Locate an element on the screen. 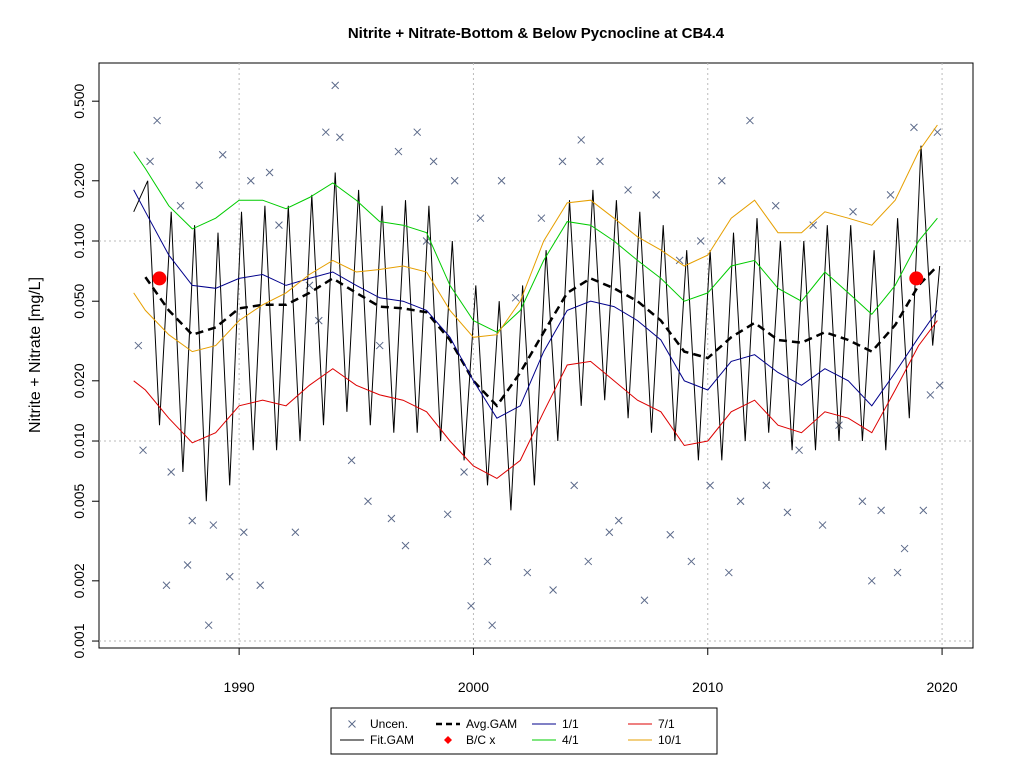 Image resolution: width=1024 pixels, height=768 pixels. y-tick-label: 0.010 is located at coordinates (79, 440).